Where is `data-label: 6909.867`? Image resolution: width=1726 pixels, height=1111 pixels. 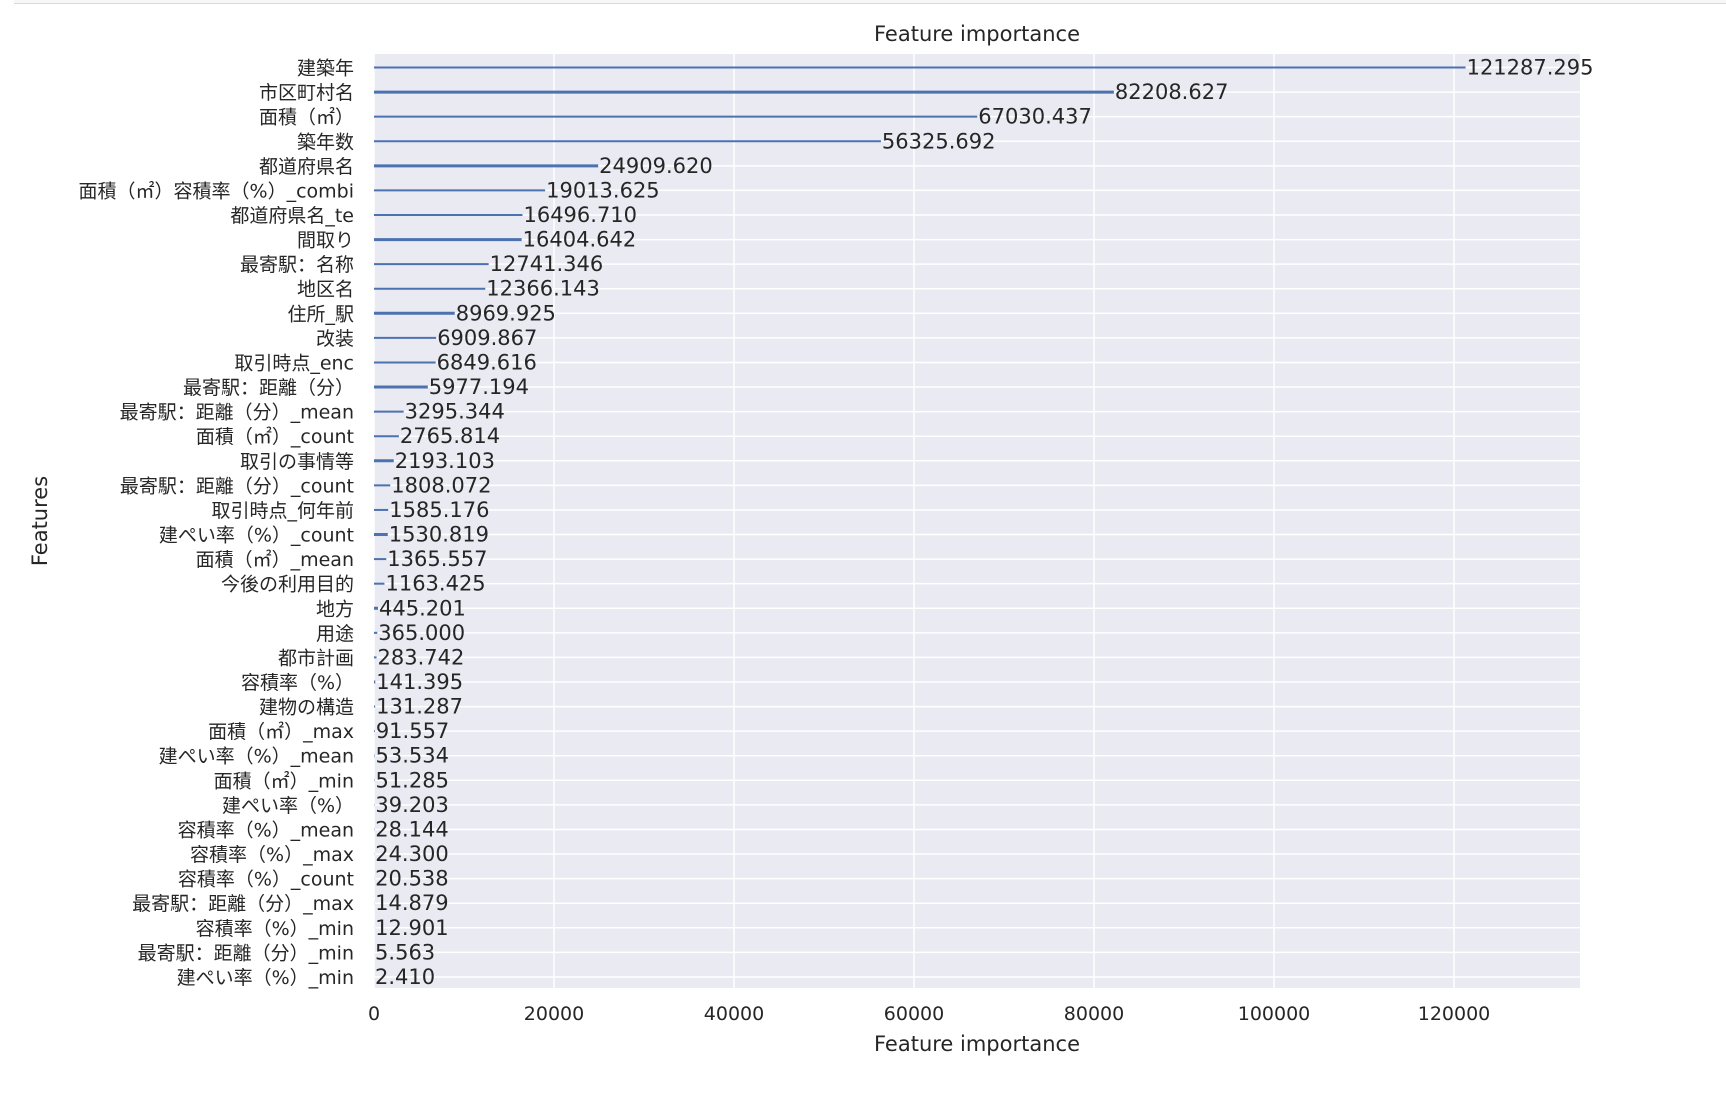 data-label: 6909.867 is located at coordinates (487, 338).